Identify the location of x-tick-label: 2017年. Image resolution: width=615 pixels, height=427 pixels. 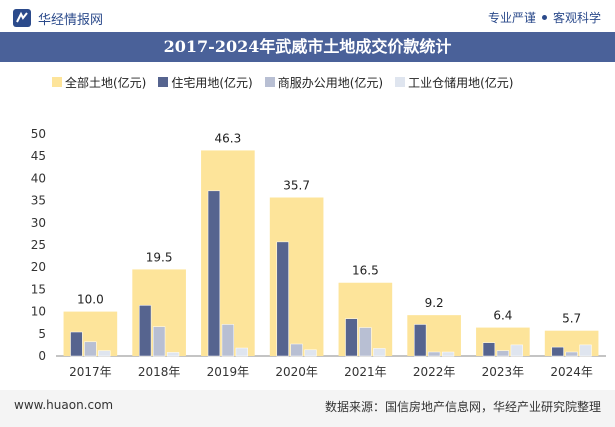
(90, 372).